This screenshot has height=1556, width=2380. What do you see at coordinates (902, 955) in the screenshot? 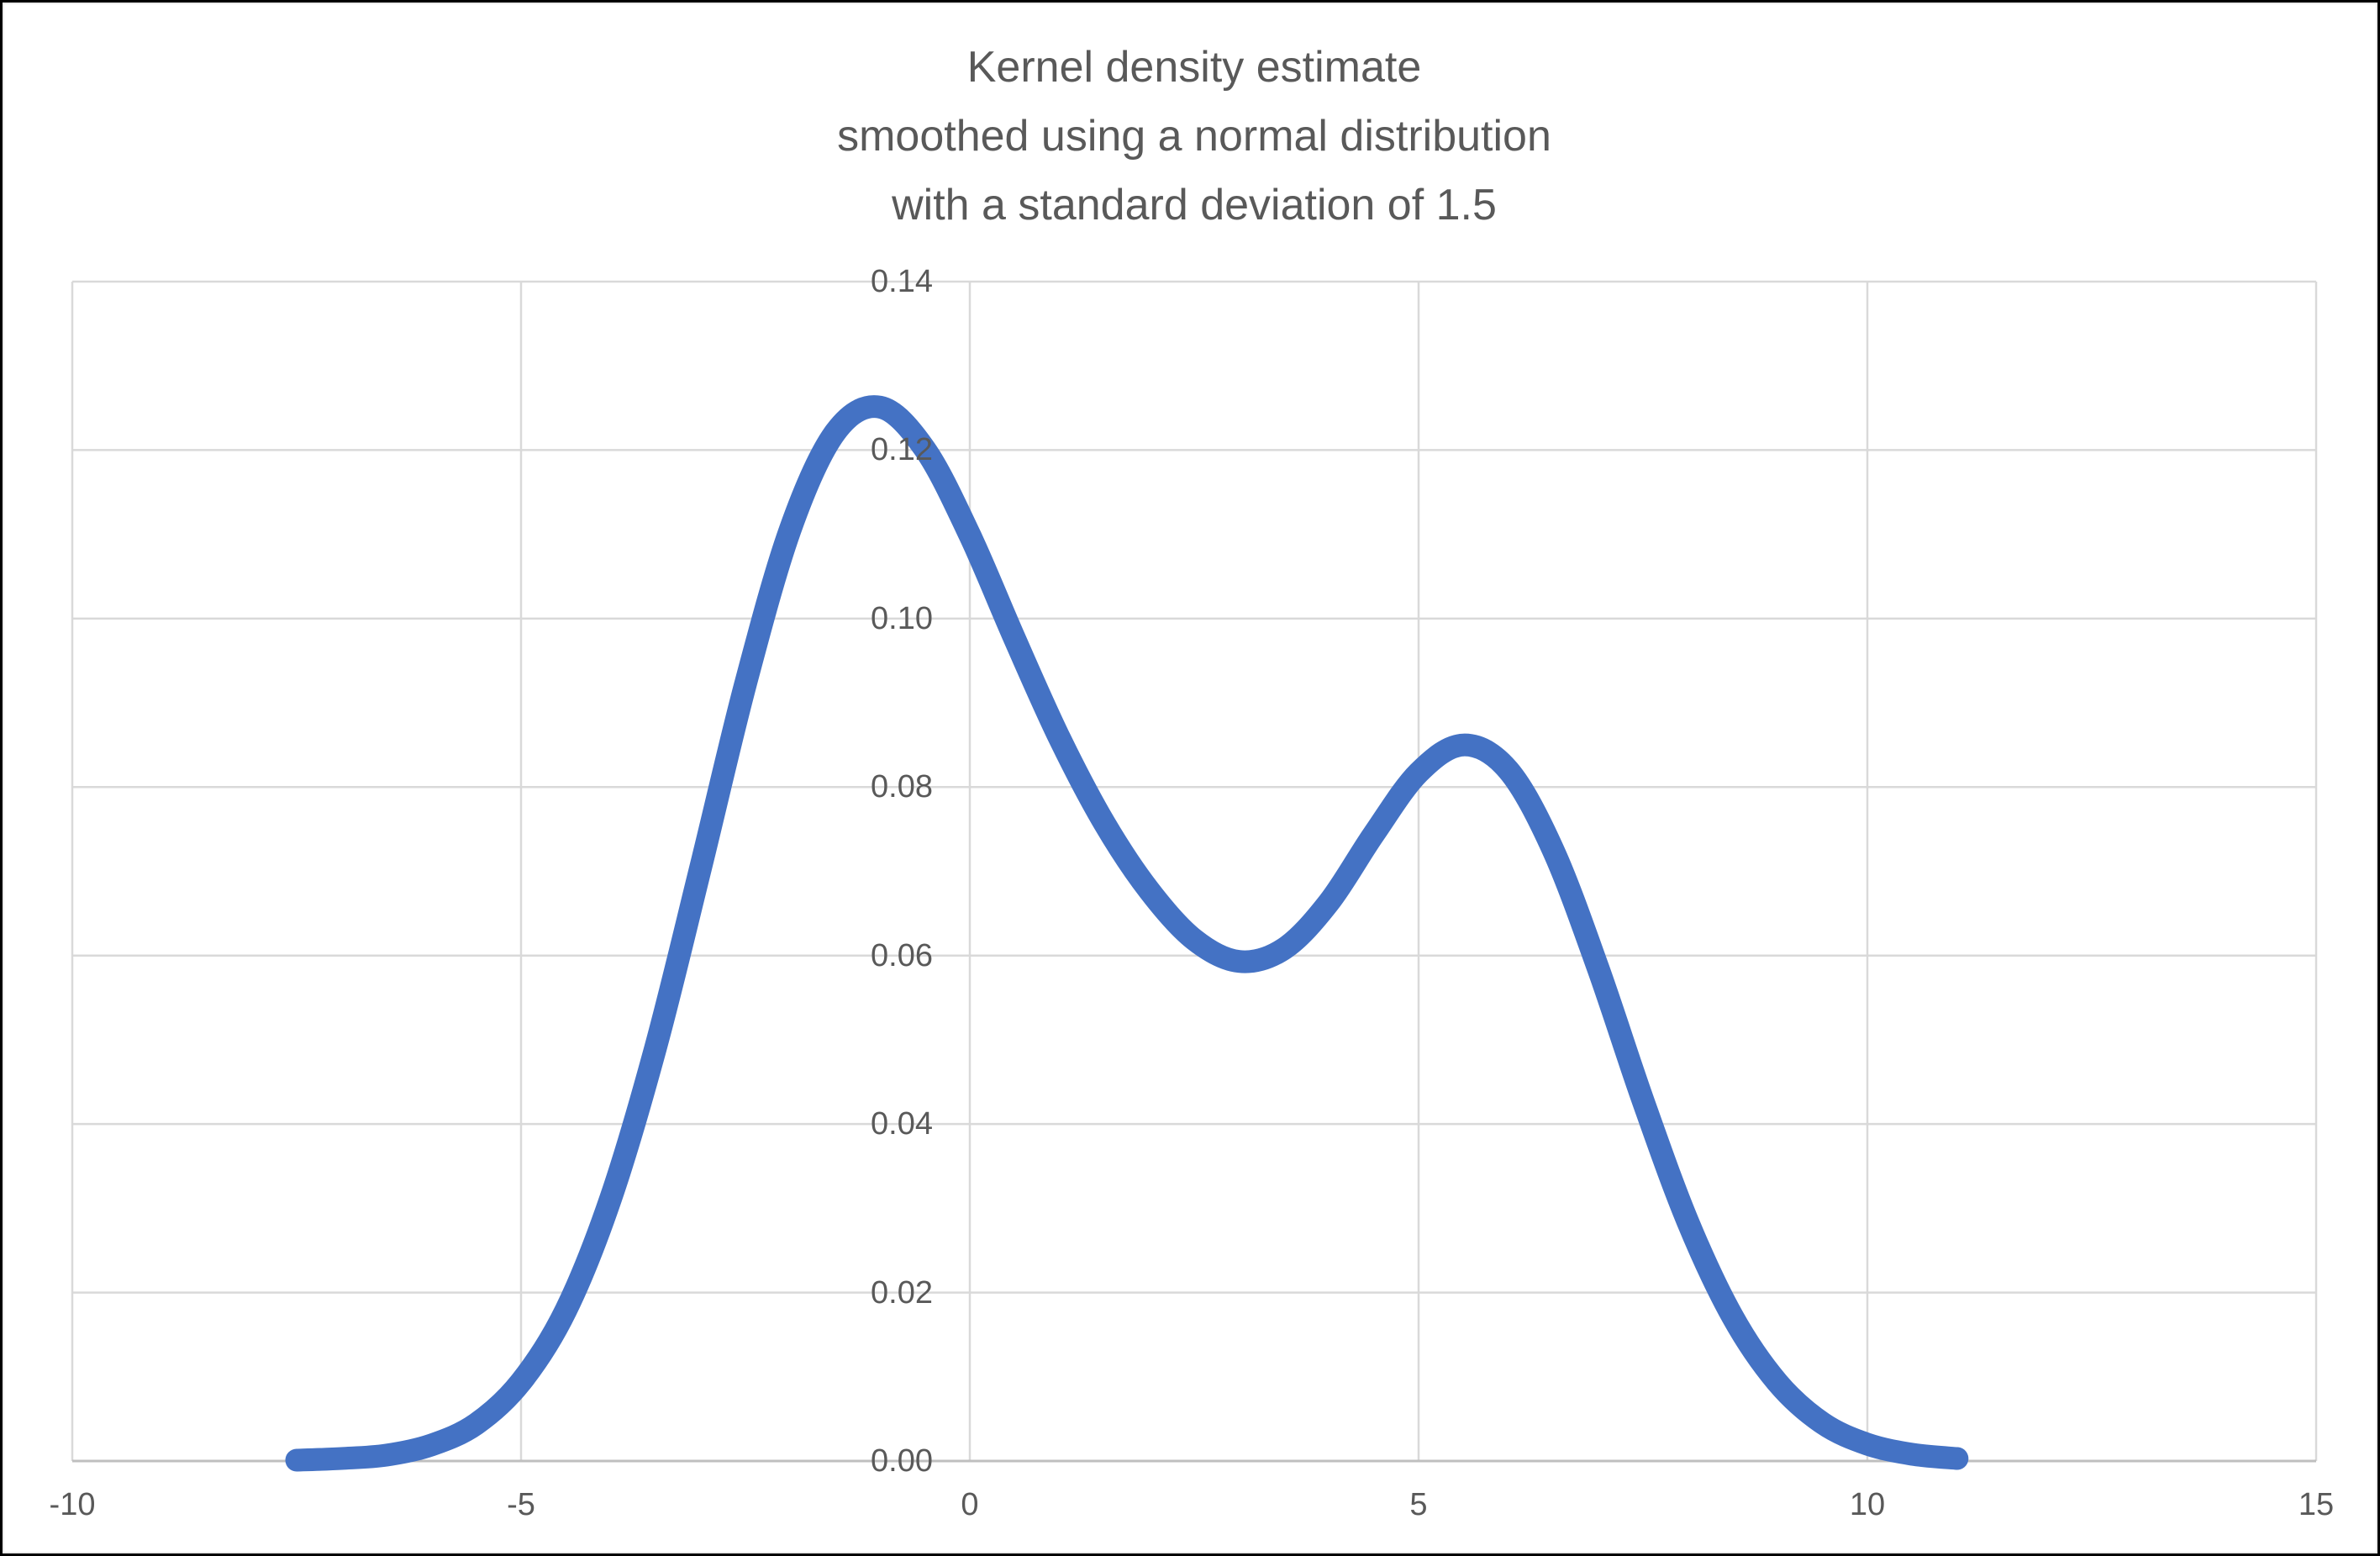
I see `y-tick-label: 0.06` at bounding box center [902, 955].